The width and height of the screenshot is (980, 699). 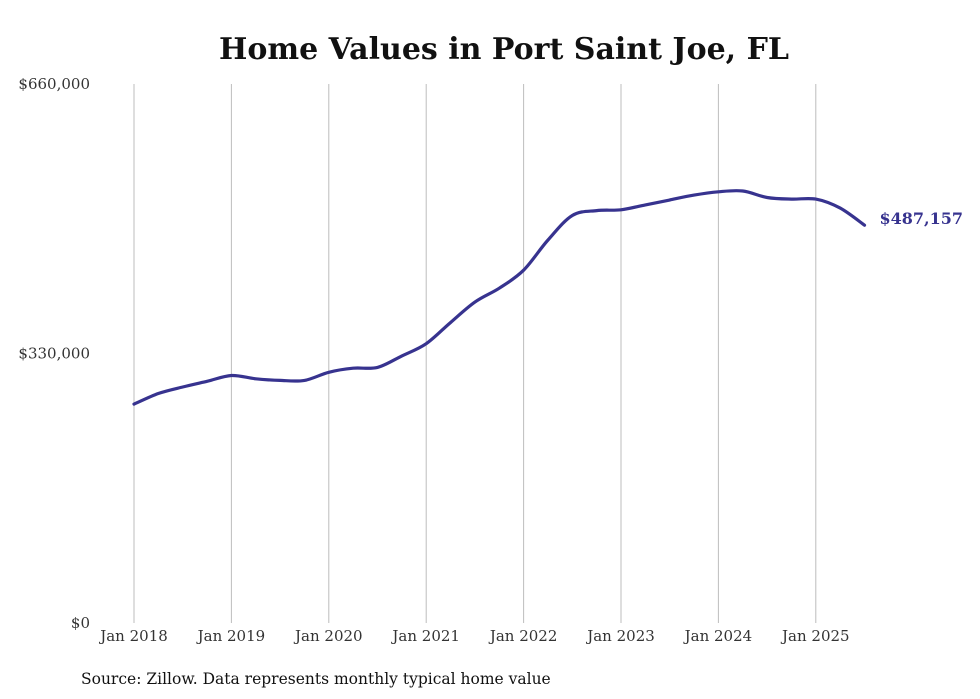 I want to click on y-tick-label-0: $0, so click(x=80, y=623).